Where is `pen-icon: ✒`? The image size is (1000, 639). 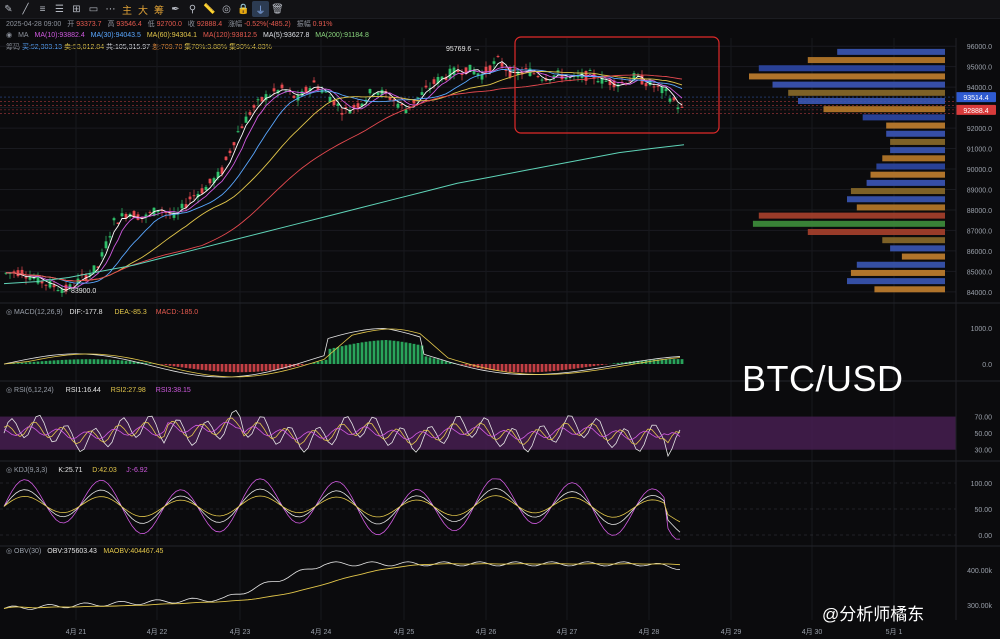
pen-icon: ✒ is located at coordinates (175, 9).